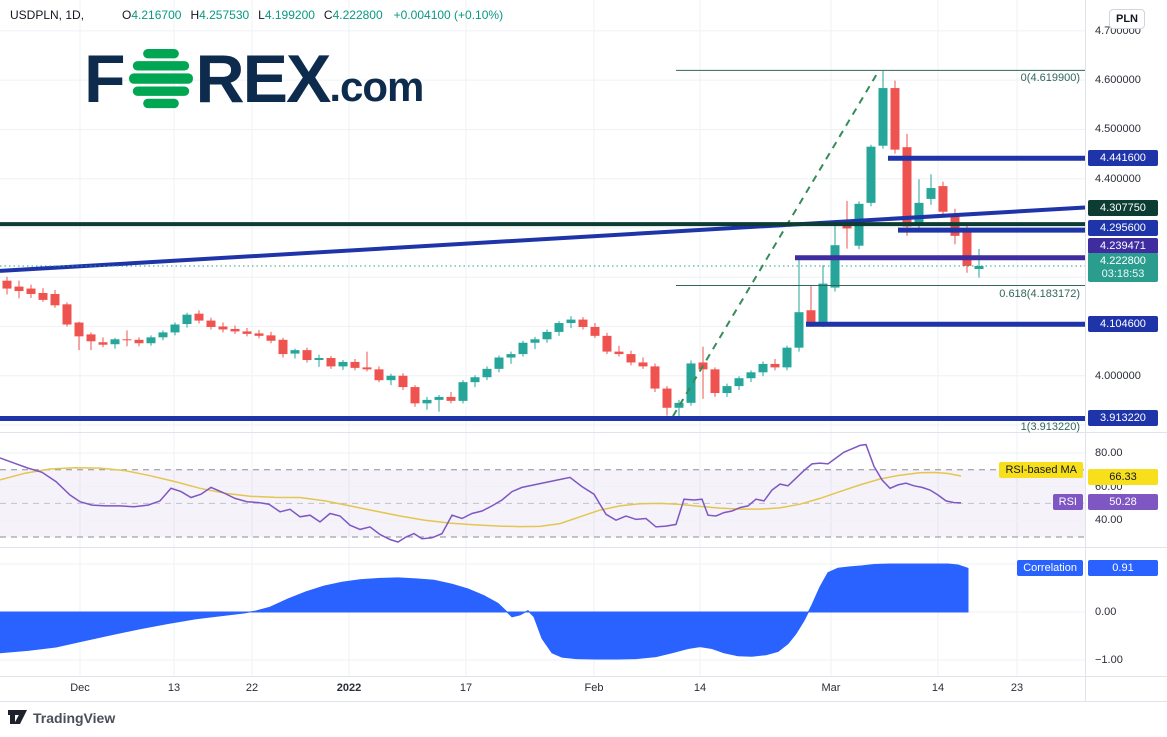 The image size is (1167, 737). I want to click on price-tick-label: −1.00, so click(1109, 660).